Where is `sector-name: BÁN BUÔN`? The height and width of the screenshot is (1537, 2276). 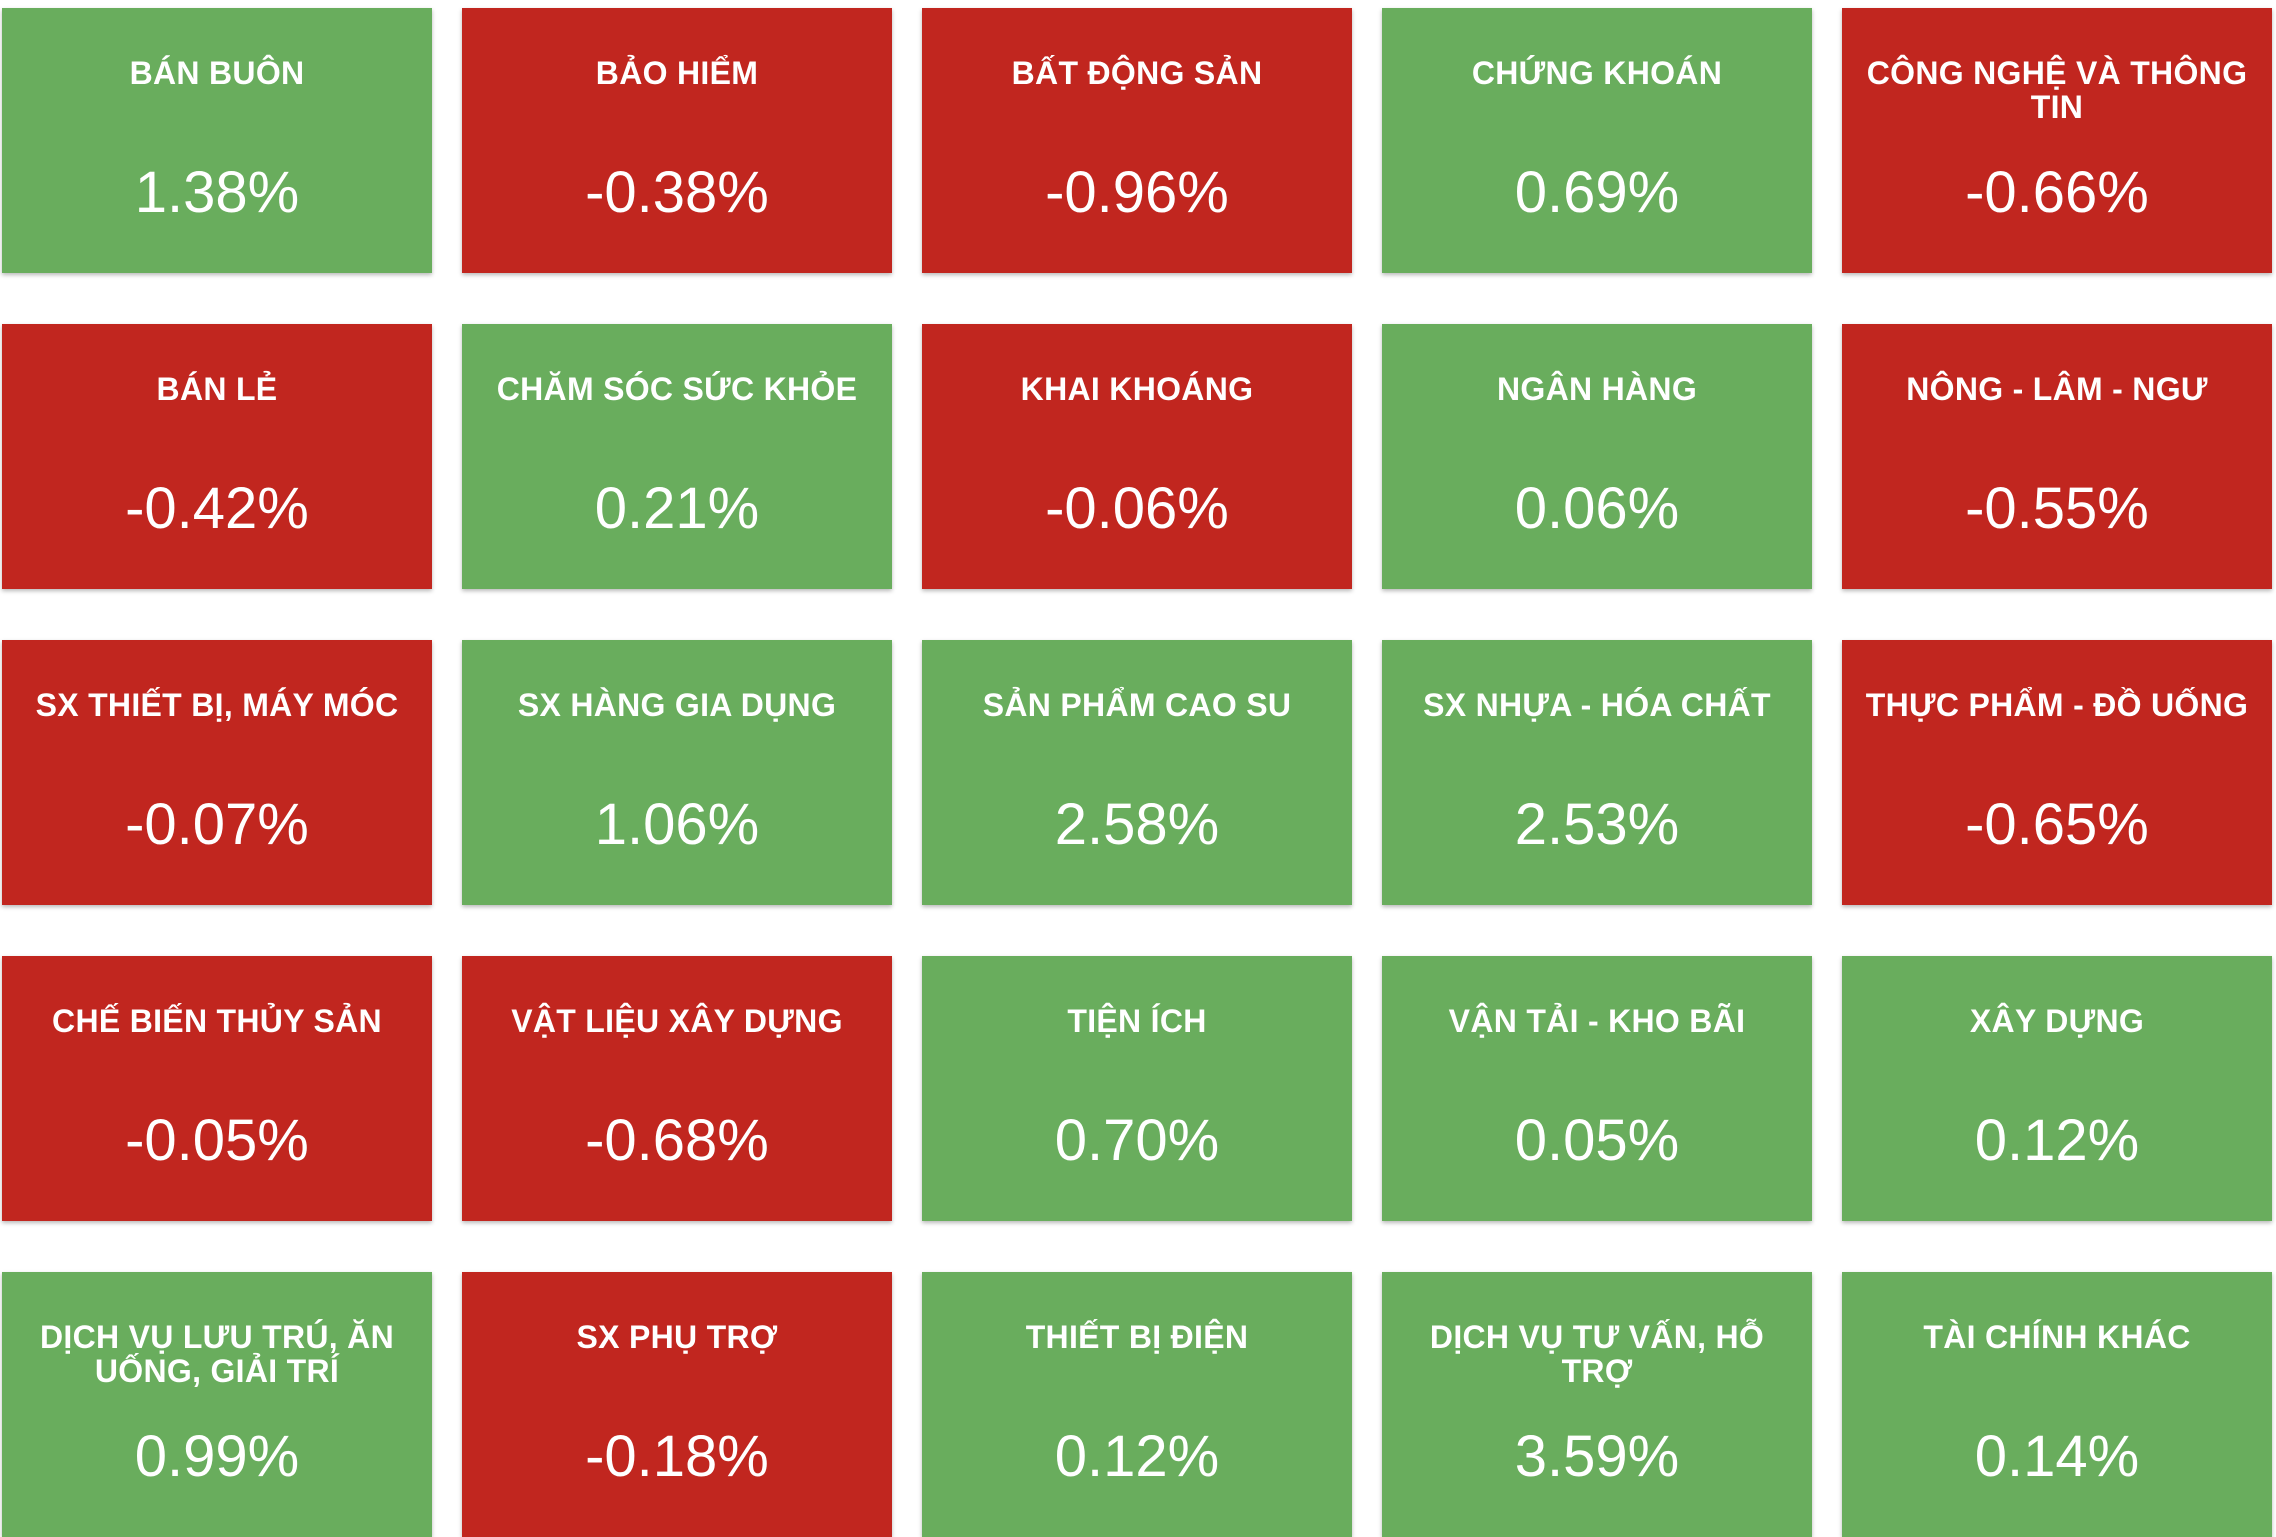
sector-name: BÁN BUÔN is located at coordinates (217, 73).